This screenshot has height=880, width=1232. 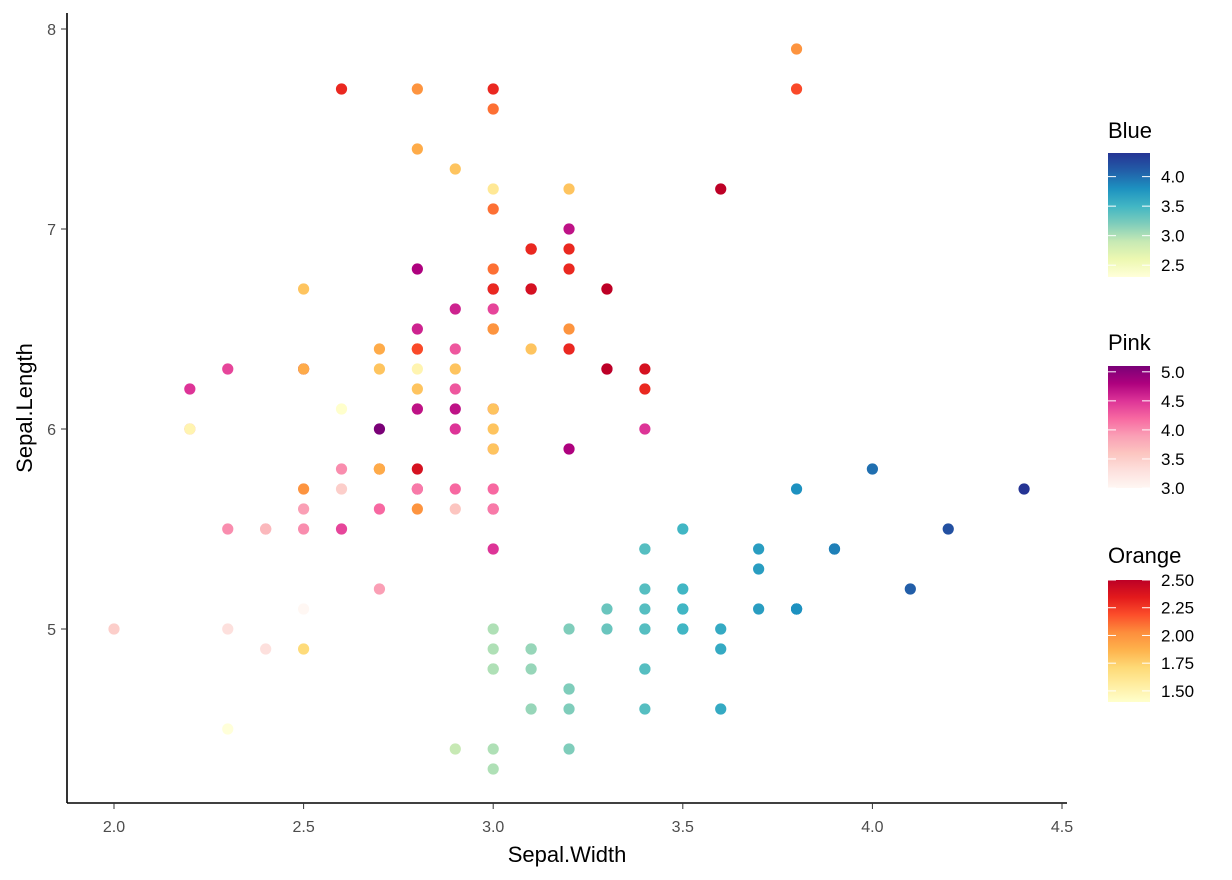 I want to click on x-ticks: 2.0 2.5 3.0 3.5 4.0 4.5, so click(x=588, y=819).